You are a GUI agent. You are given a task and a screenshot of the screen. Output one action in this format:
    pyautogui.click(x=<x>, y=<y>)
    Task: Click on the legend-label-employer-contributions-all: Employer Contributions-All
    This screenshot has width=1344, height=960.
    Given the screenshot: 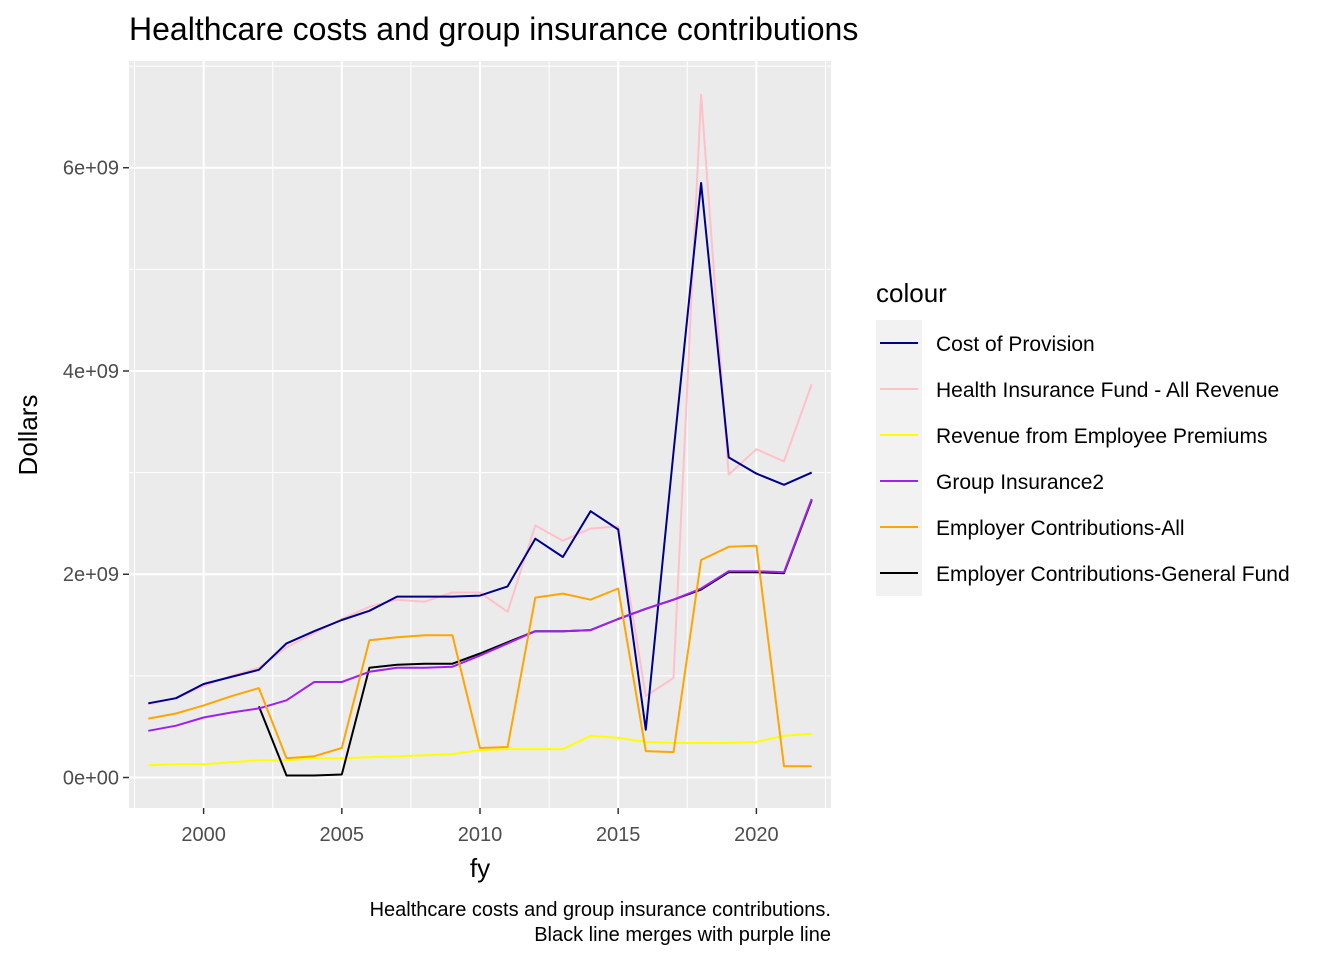 What is the action you would take?
    pyautogui.click(x=1060, y=528)
    